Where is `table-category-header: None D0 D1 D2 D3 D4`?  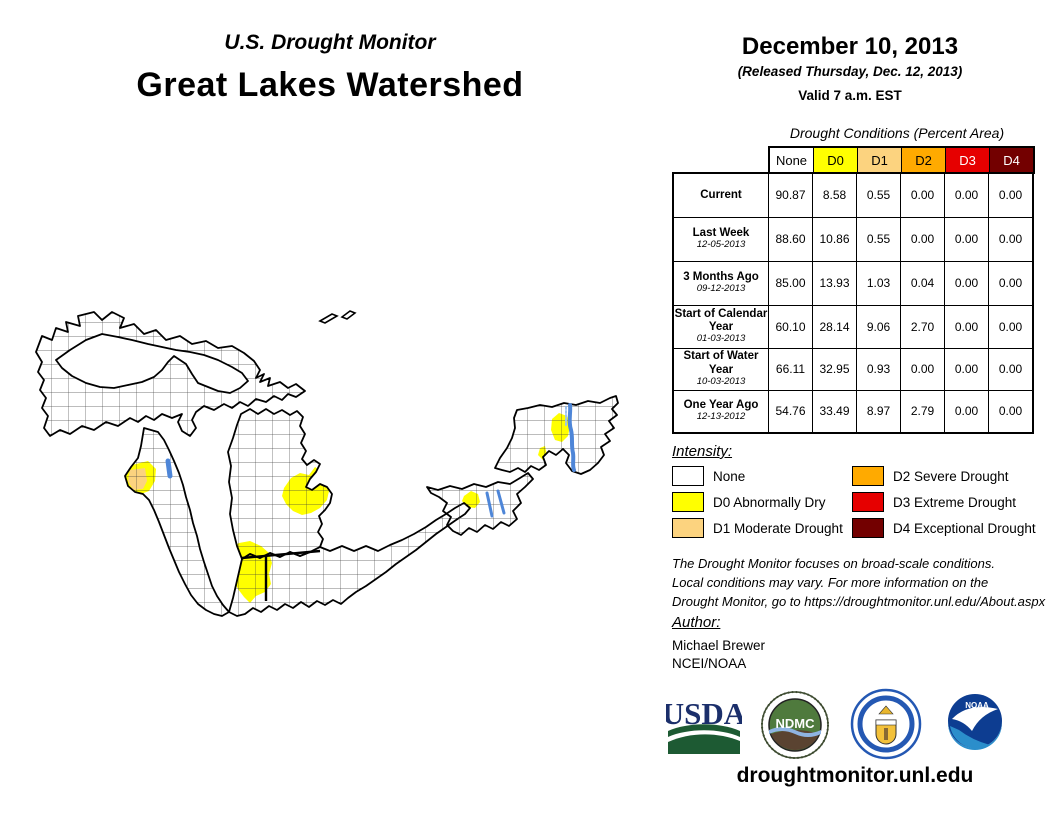 table-category-header: None D0 D1 D2 D3 D4 is located at coordinates (901, 160).